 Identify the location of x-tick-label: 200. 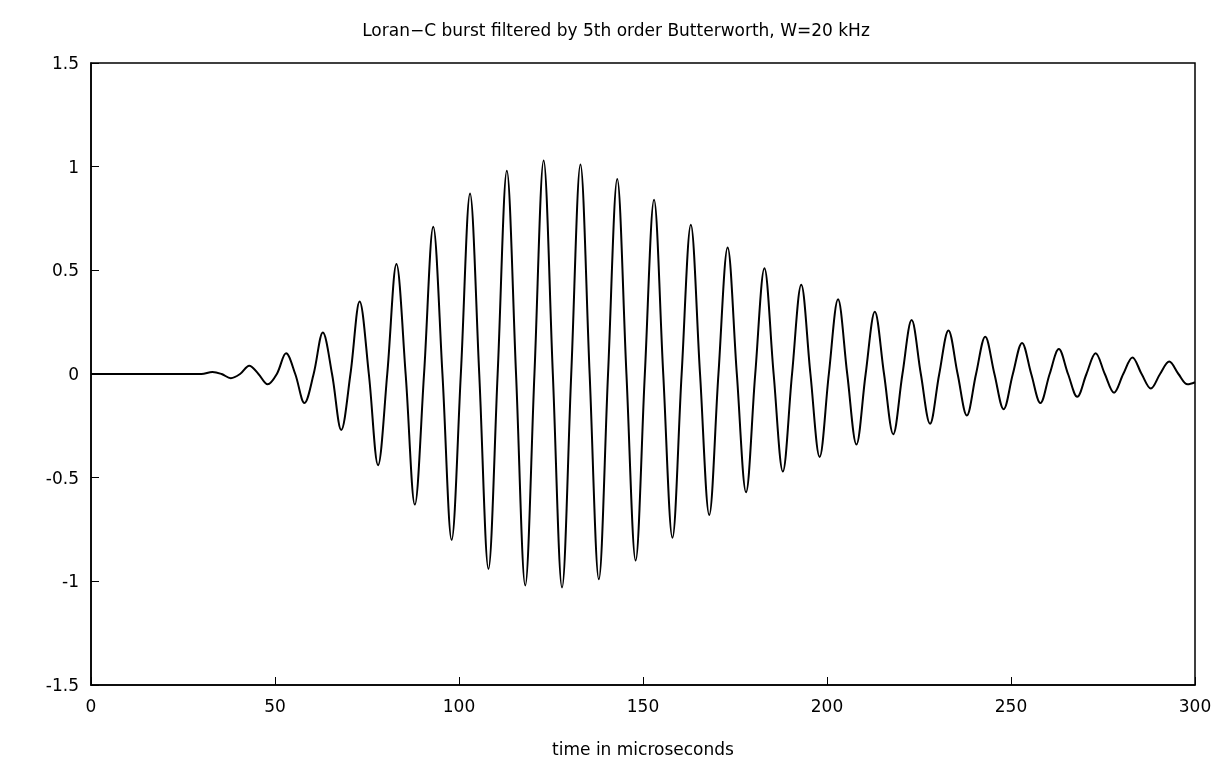
(827, 705).